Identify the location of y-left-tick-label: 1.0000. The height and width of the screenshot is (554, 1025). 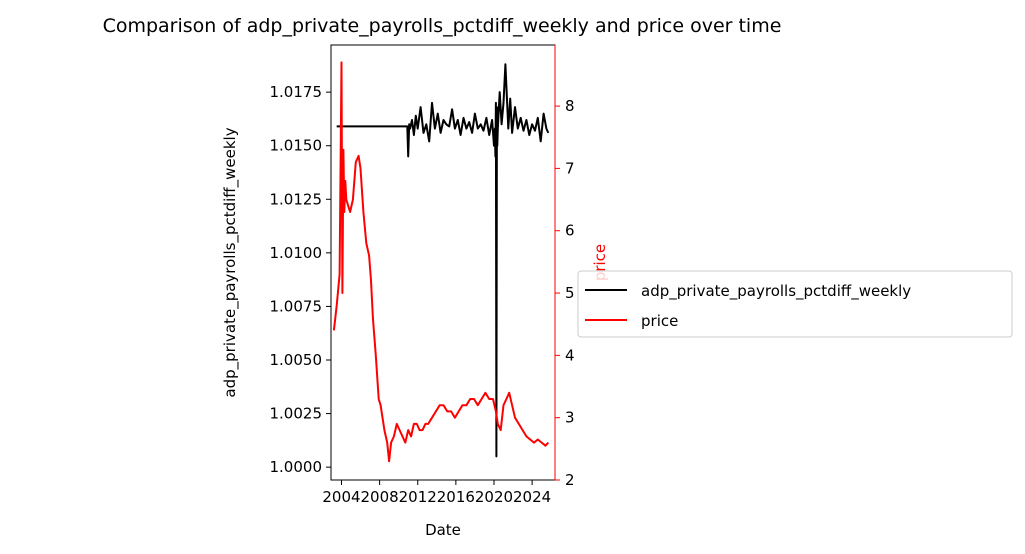
(296, 467).